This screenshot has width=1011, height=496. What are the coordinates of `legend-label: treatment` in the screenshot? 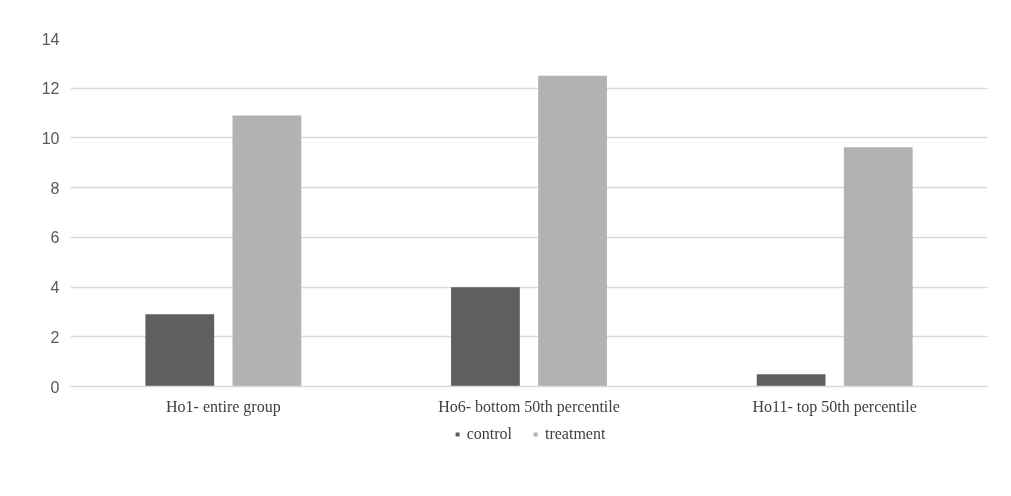 It's located at (575, 434).